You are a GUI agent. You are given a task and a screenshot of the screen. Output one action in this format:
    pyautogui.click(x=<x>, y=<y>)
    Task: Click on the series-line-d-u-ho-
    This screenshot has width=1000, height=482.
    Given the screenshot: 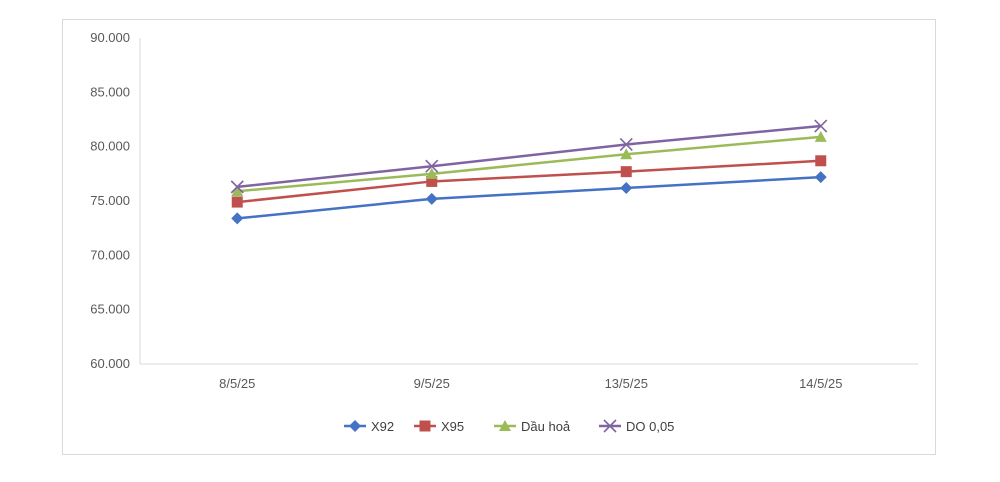 What is the action you would take?
    pyautogui.click(x=529, y=164)
    